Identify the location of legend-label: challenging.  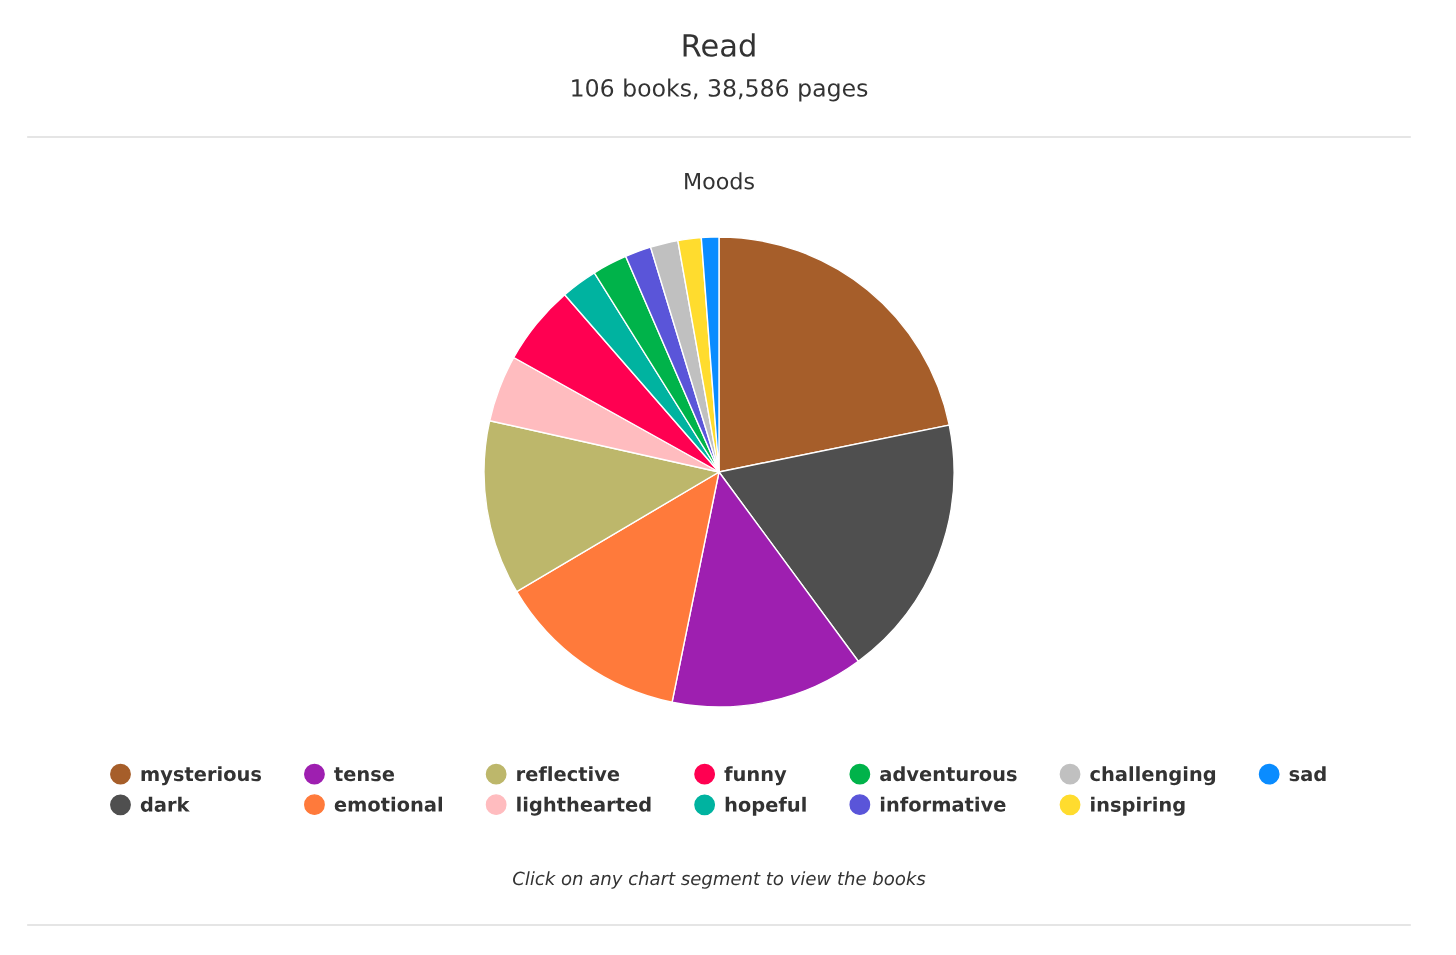
(1153, 776).